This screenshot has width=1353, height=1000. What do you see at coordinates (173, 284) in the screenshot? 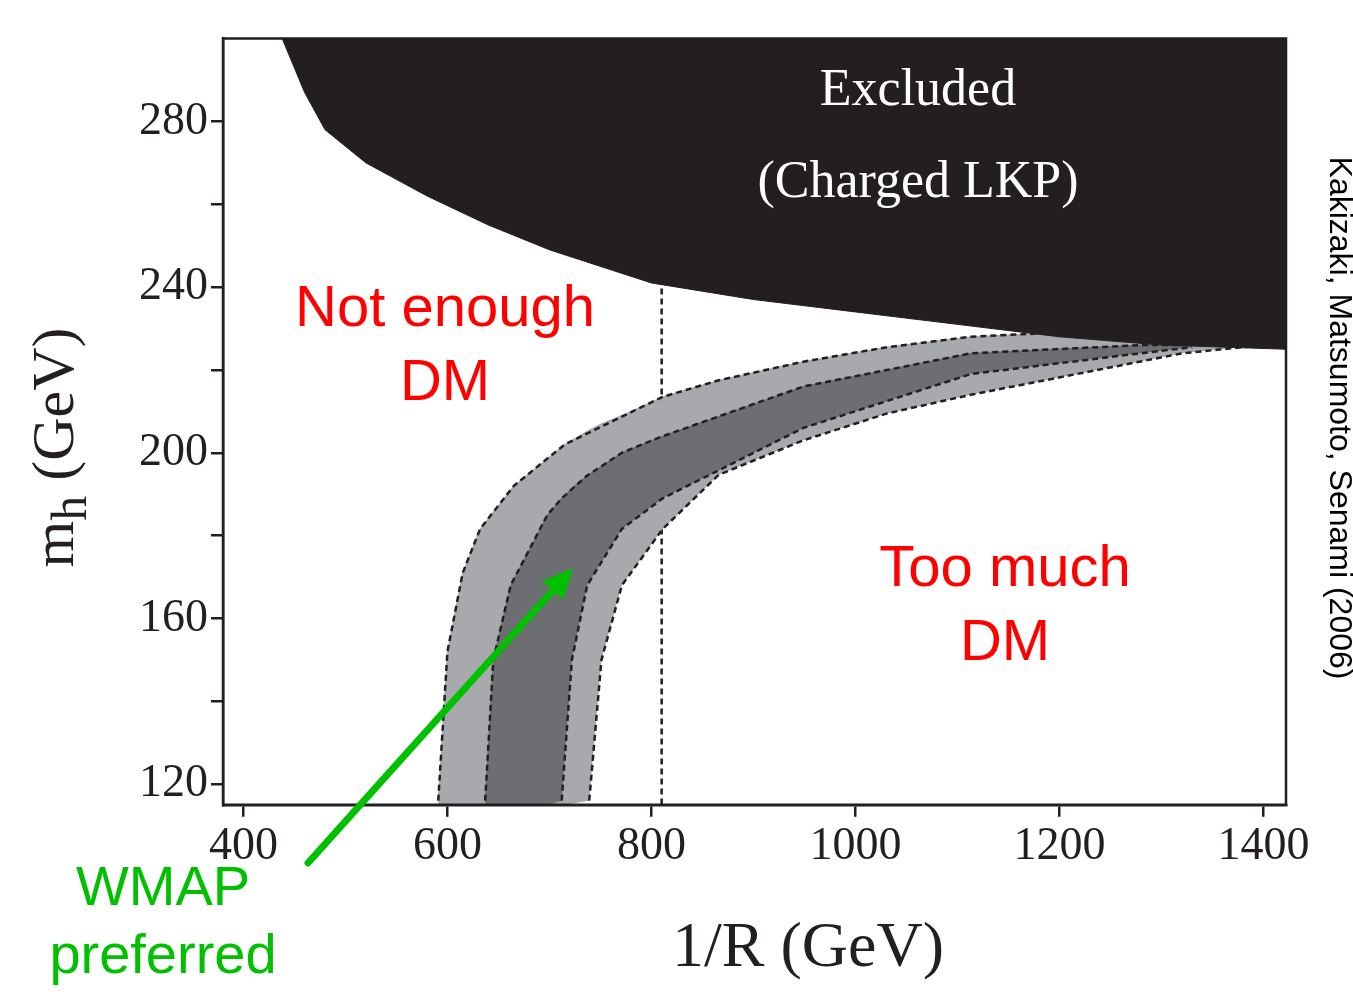
I see `y-tick-label: 240` at bounding box center [173, 284].